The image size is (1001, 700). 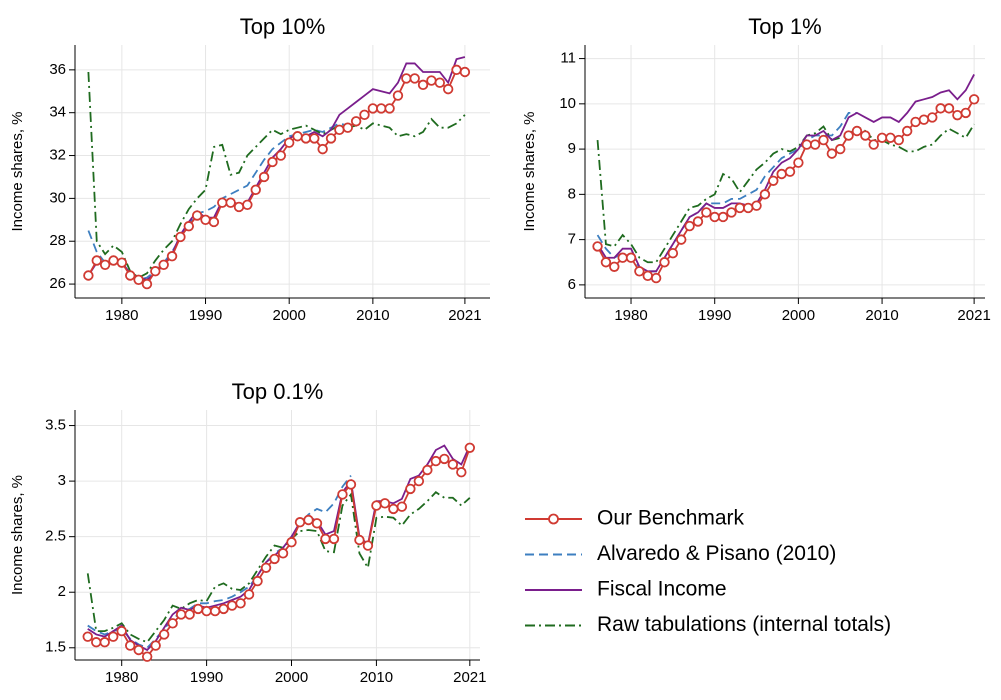 What do you see at coordinates (57, 197) in the screenshot?
I see `y-tick-label: 30` at bounding box center [57, 197].